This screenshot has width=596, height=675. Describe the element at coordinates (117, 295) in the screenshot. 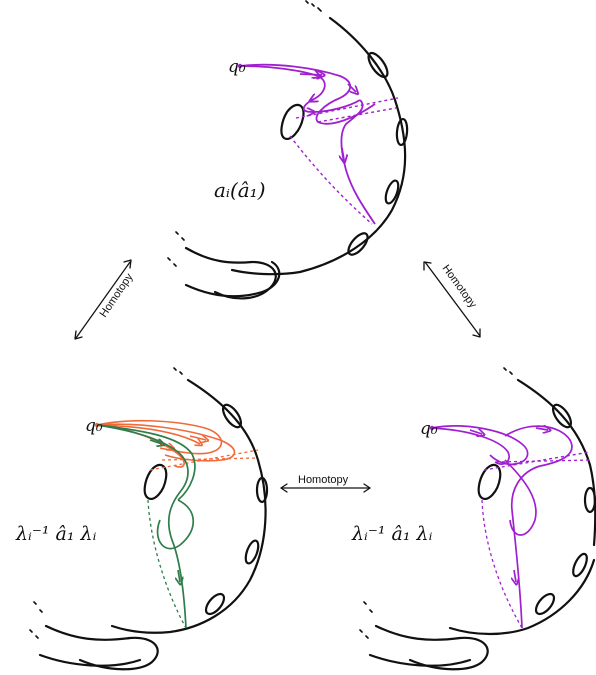

I see `homotopy-label-left: Homotopy` at that location.